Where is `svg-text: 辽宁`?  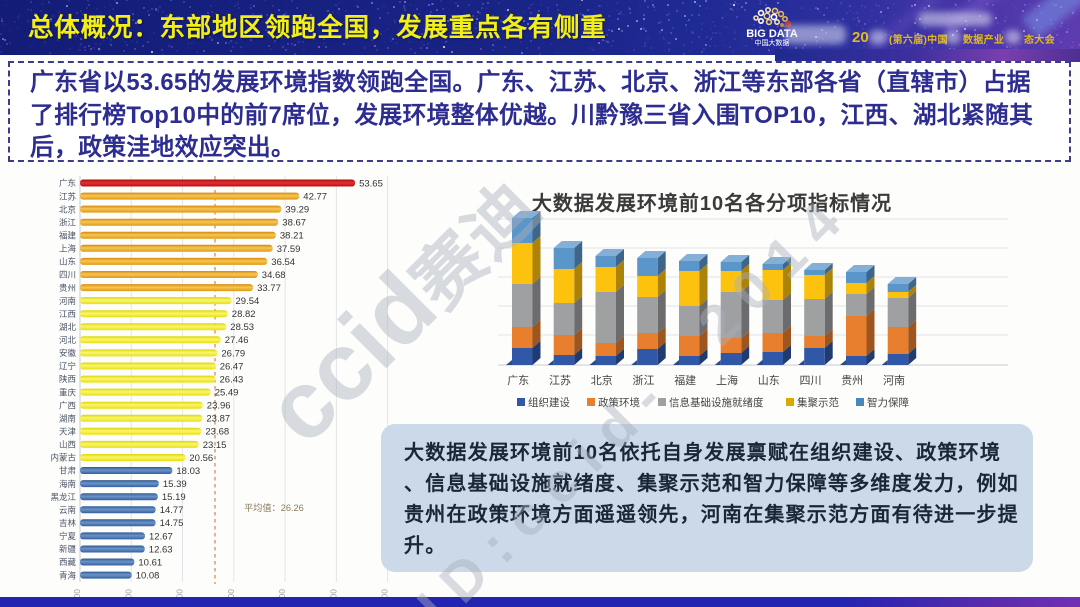 svg-text: 辽宁 is located at coordinates (67, 366).